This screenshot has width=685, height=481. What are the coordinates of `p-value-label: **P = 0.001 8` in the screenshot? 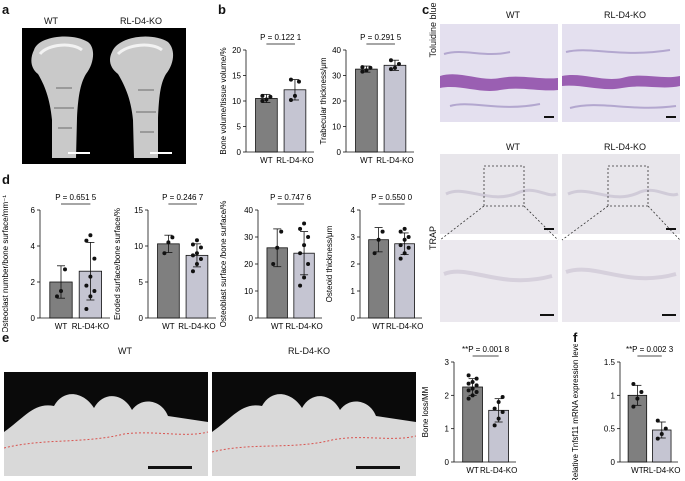 It's located at (486, 349).